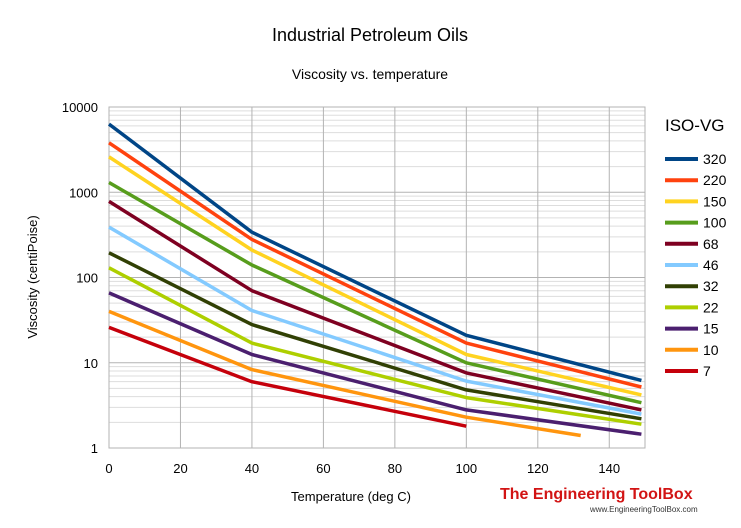 The width and height of the screenshot is (741, 528). Describe the element at coordinates (643, 509) in the screenshot. I see `brand-url: www.EngineeringToolBox.com` at that location.